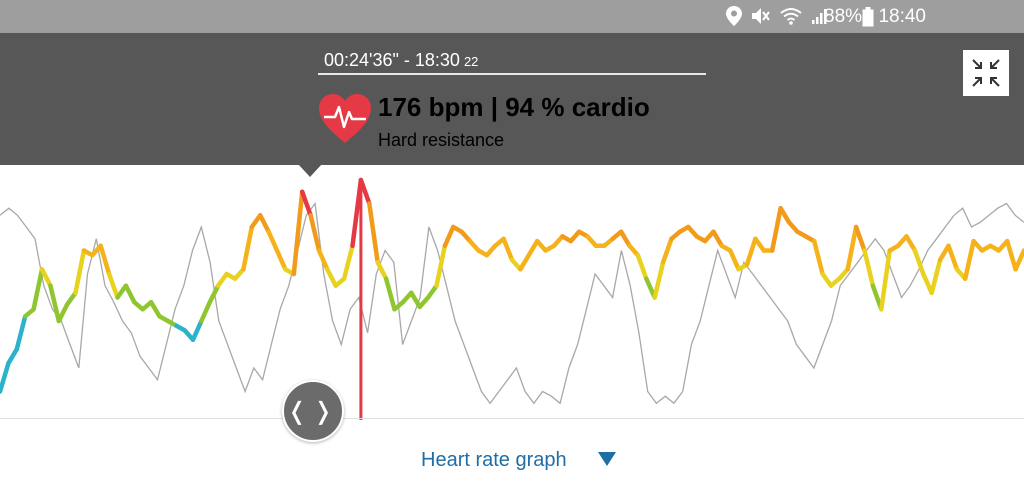 This screenshot has height=498, width=1024. I want to click on location-icon, so click(734, 16).